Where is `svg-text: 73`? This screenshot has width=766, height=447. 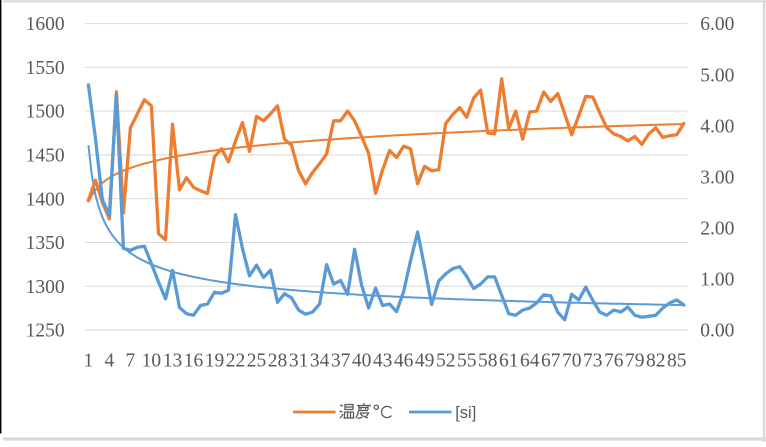 svg-text: 73 is located at coordinates (593, 361).